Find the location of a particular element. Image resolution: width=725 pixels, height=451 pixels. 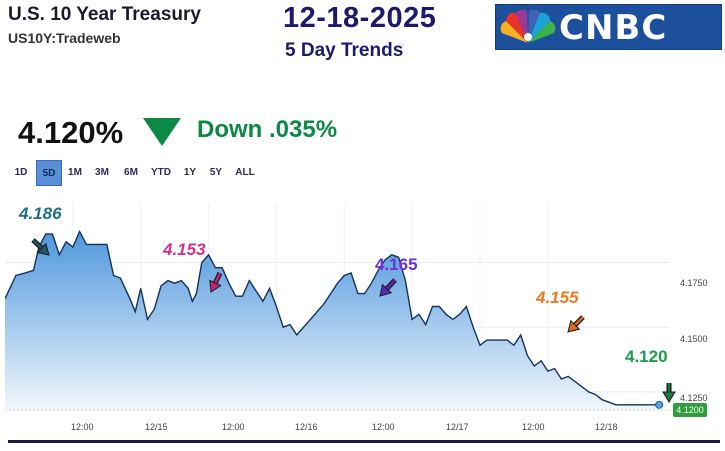

tab-all: ALL is located at coordinates (245, 172).